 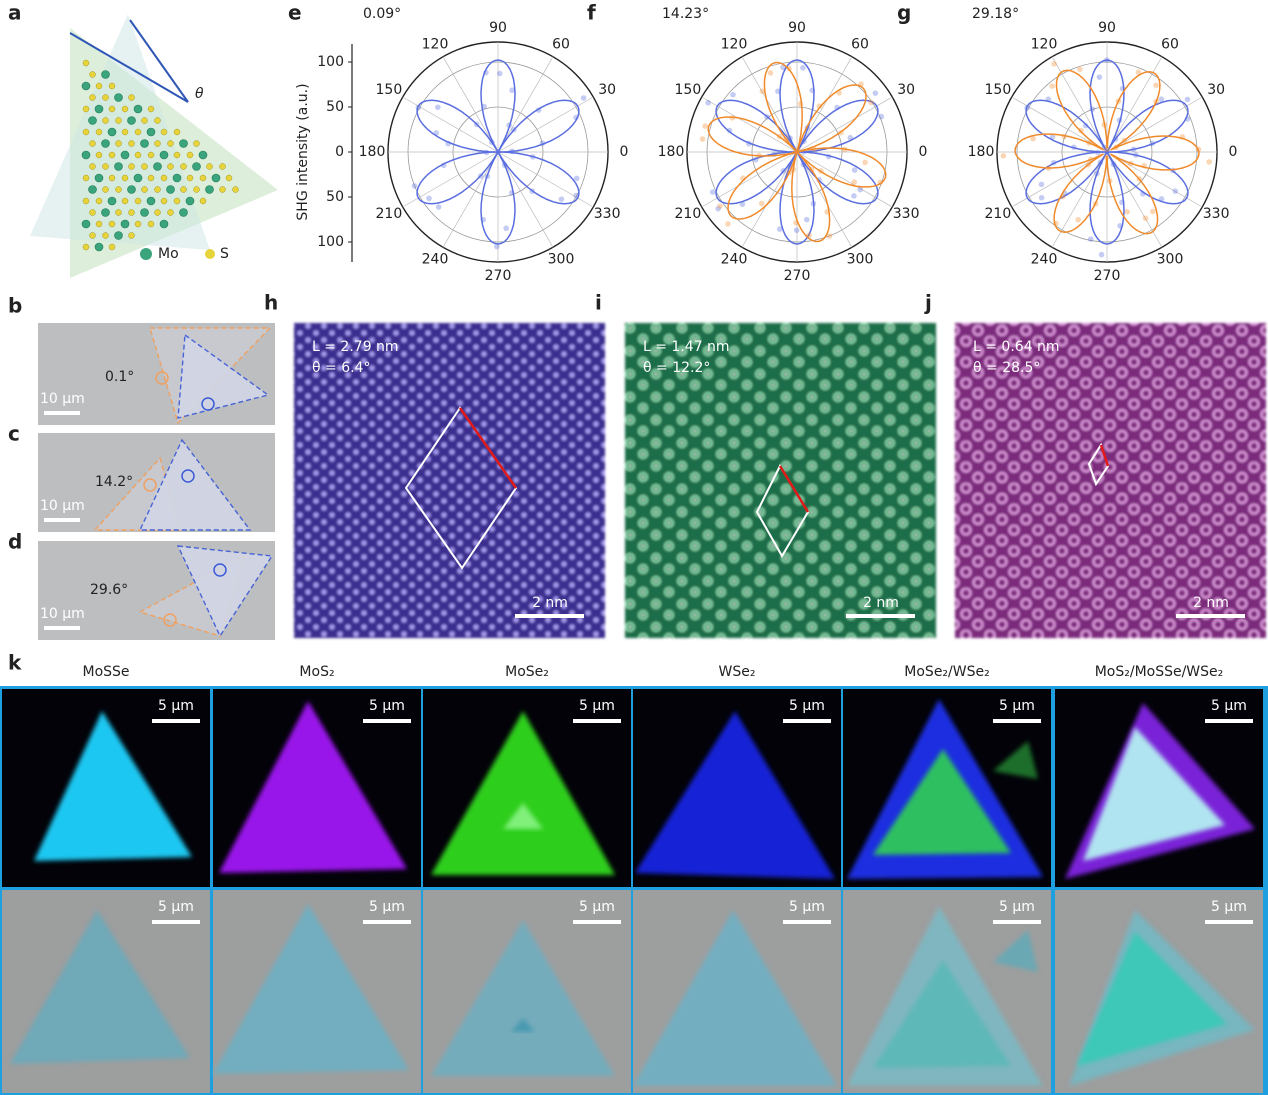 What do you see at coordinates (335, 107) in the screenshot?
I see `radial-tick-label: 50` at bounding box center [335, 107].